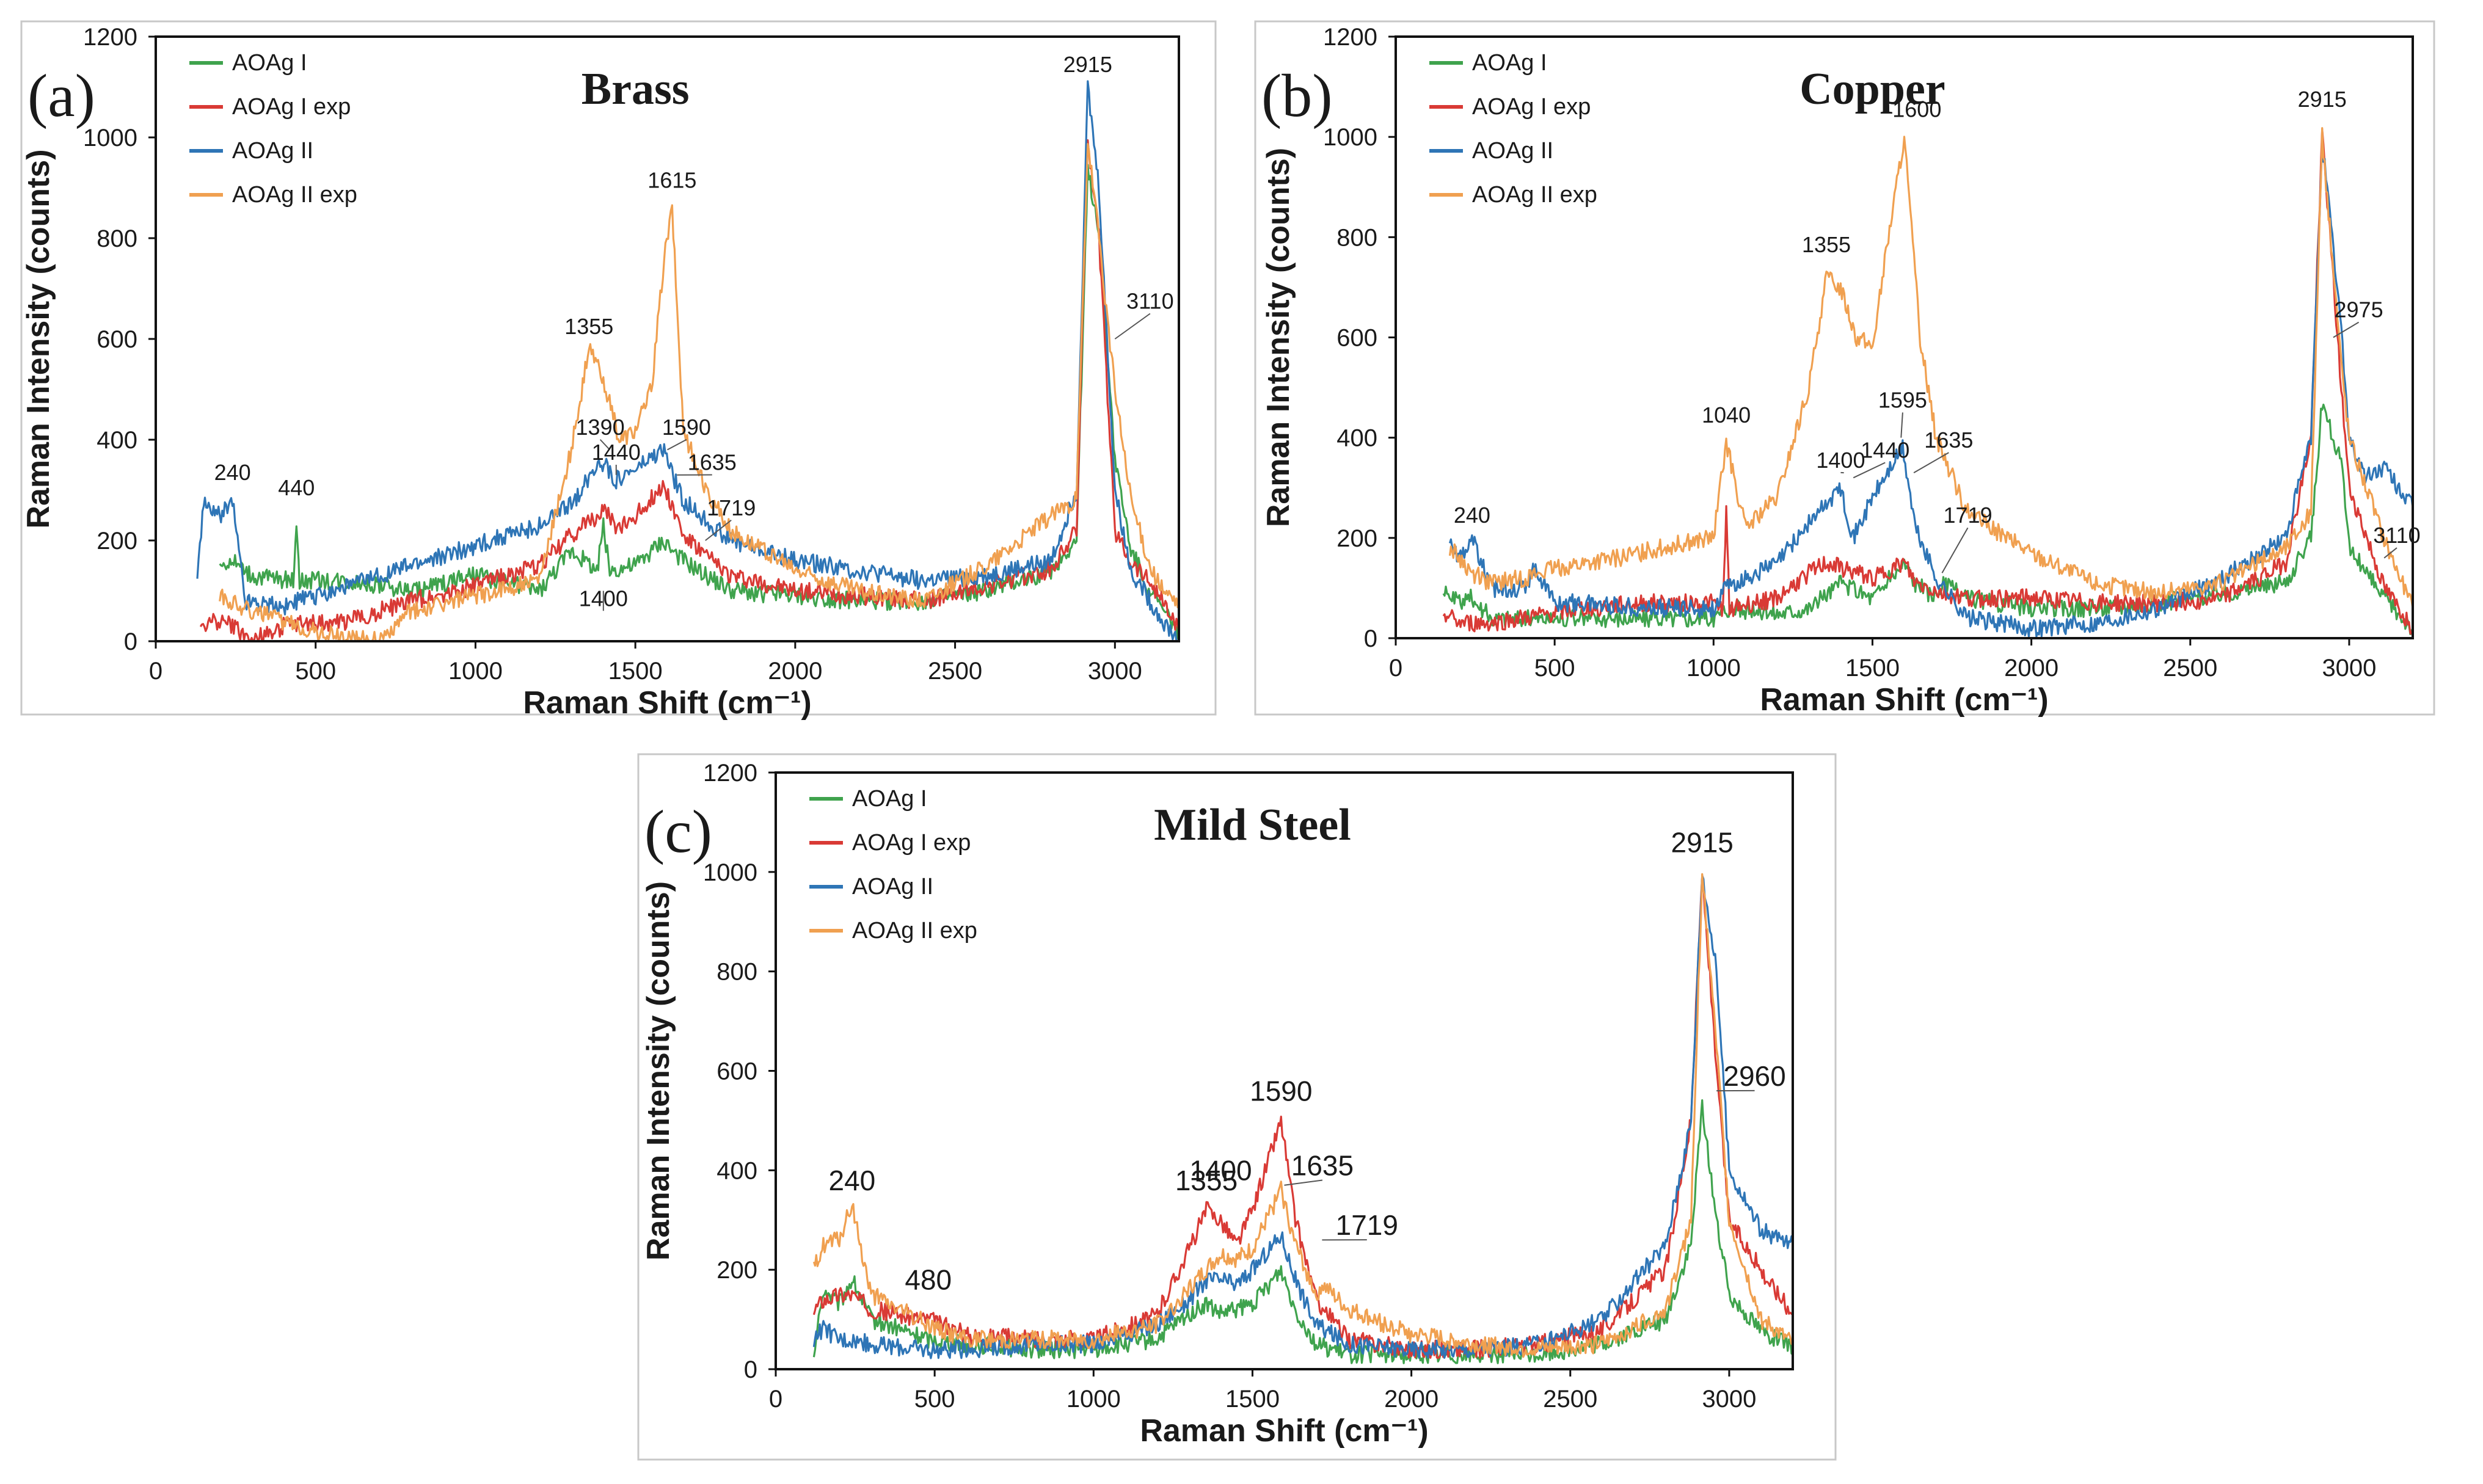 The height and width of the screenshot is (1484, 2483). I want to click on peak-annotation: 2915, so click(2322, 99).